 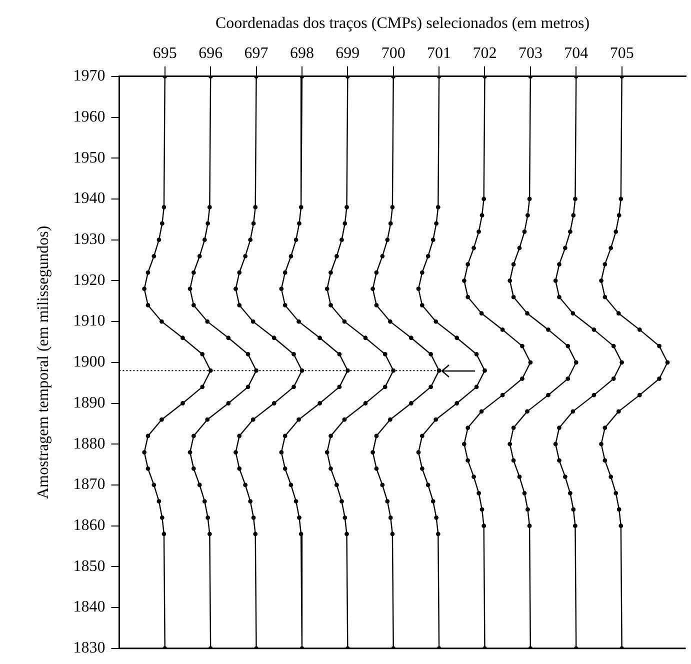 I want to click on y-axis-title: Amostragem temporal (em milissegundos), so click(x=43, y=363).